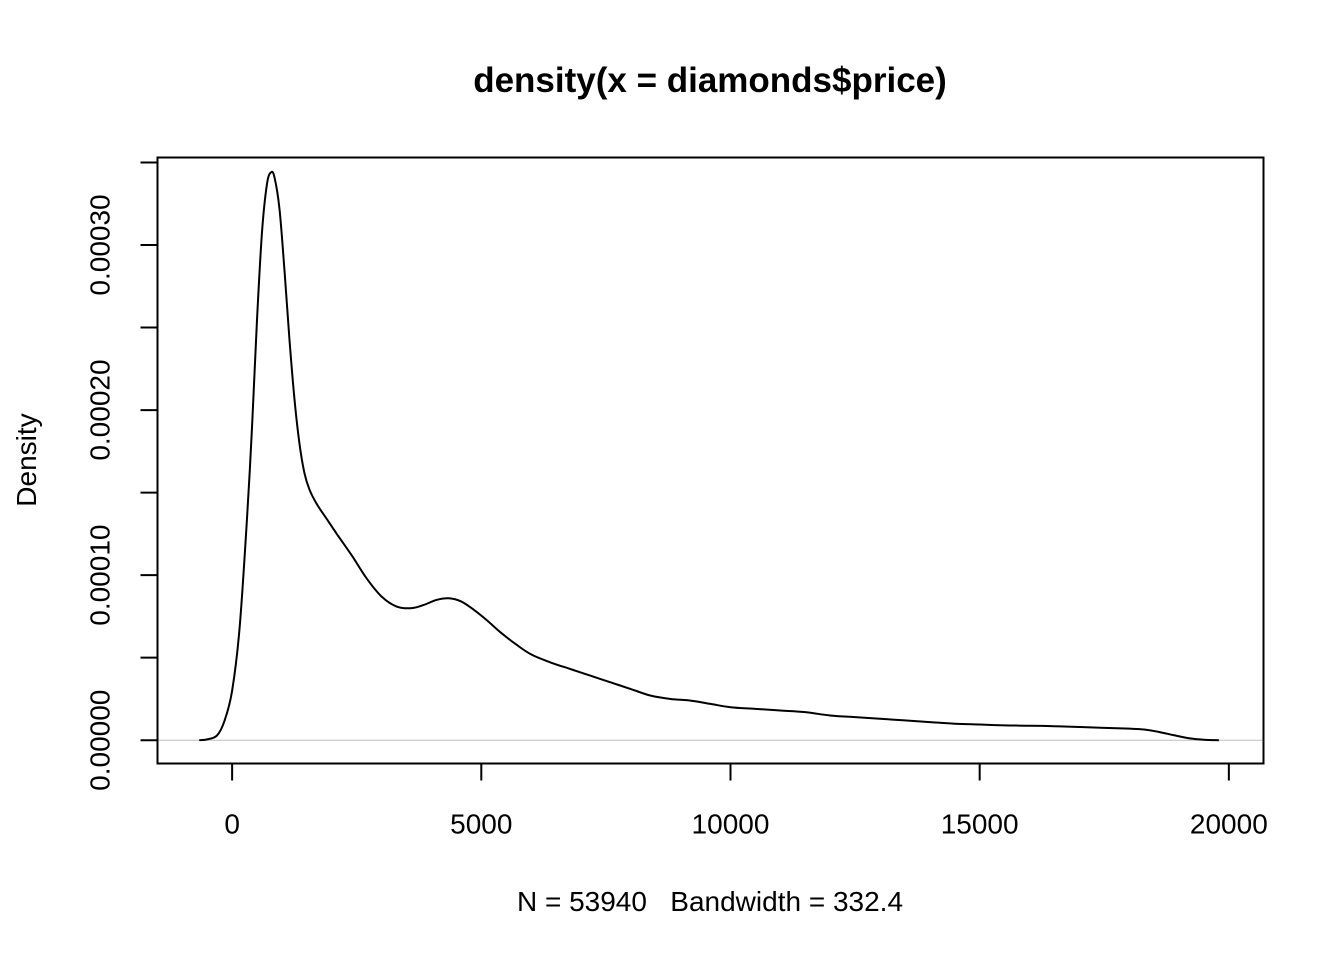 The height and width of the screenshot is (960, 1344). I want to click on y-tick-label: 0.00000, so click(100, 740).